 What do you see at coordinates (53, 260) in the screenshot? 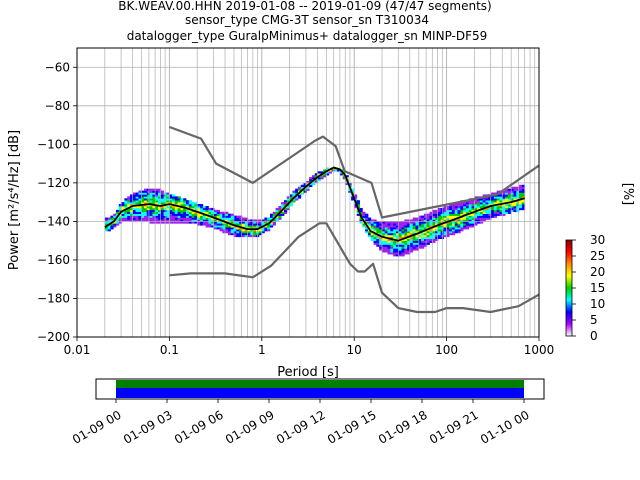
I see `y-tick-label: −160` at bounding box center [53, 260].